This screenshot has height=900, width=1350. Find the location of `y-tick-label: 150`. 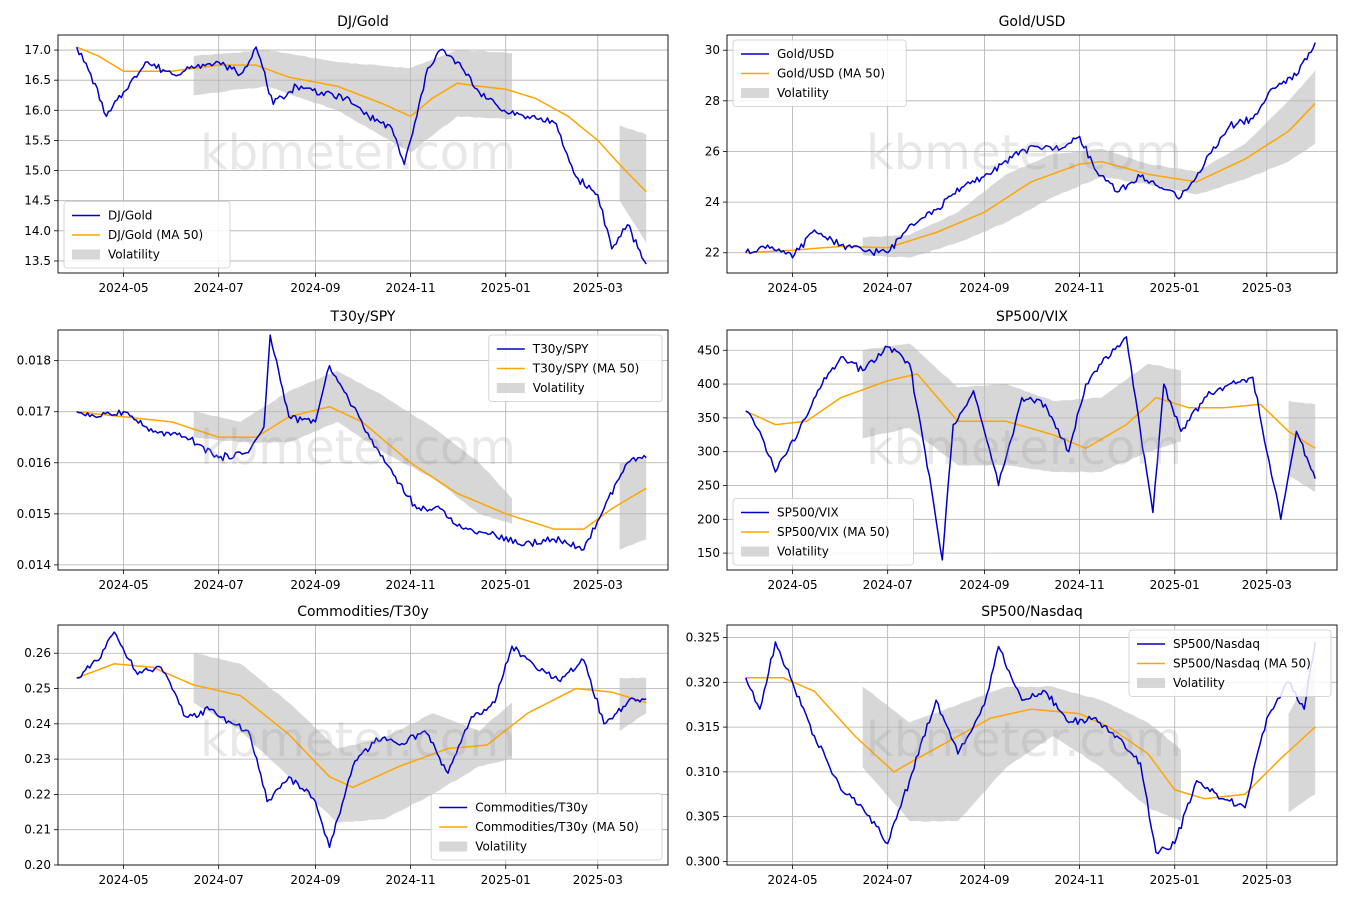

y-tick-label: 150 is located at coordinates (708, 553).